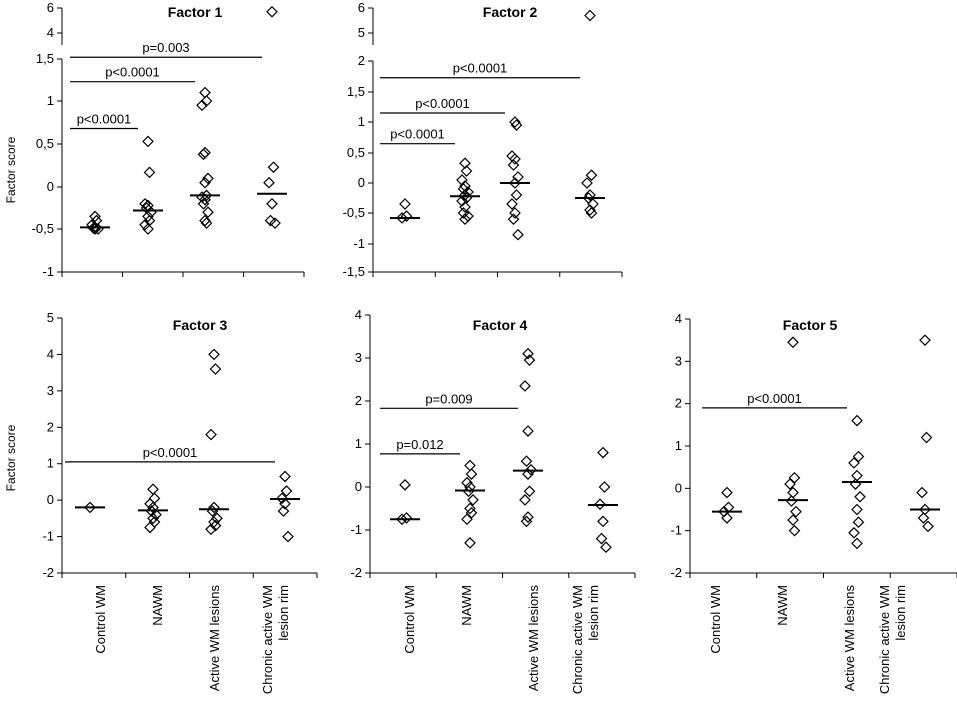  Describe the element at coordinates (161, 445) in the screenshot. I see `panel-factor-3: Factor 3 Factor score -2 -1 0 1 2 3 4 5 p<0.0001` at that location.